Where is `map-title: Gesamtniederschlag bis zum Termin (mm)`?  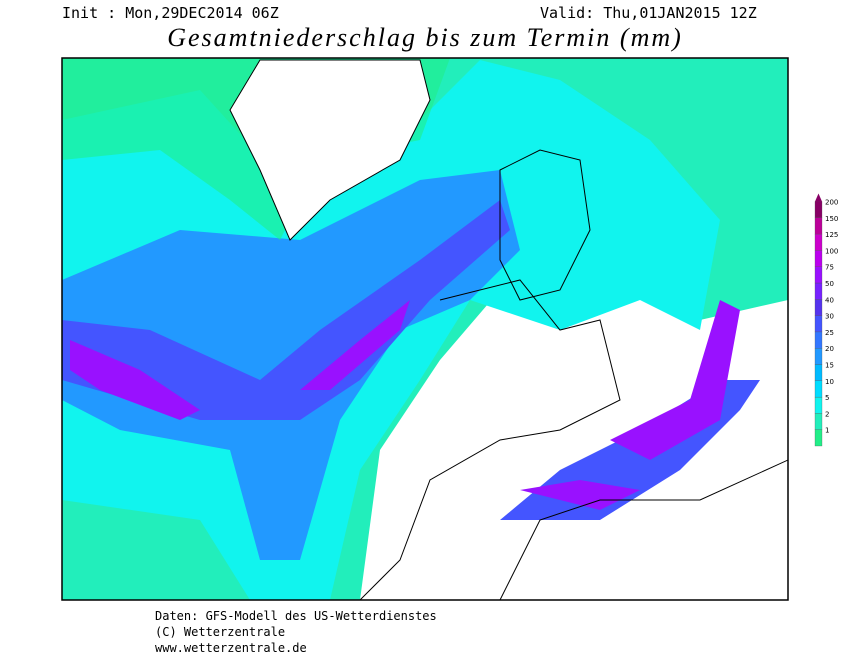
map-title: Gesamtniederschlag bis zum Termin (mm) is located at coordinates (425, 37).